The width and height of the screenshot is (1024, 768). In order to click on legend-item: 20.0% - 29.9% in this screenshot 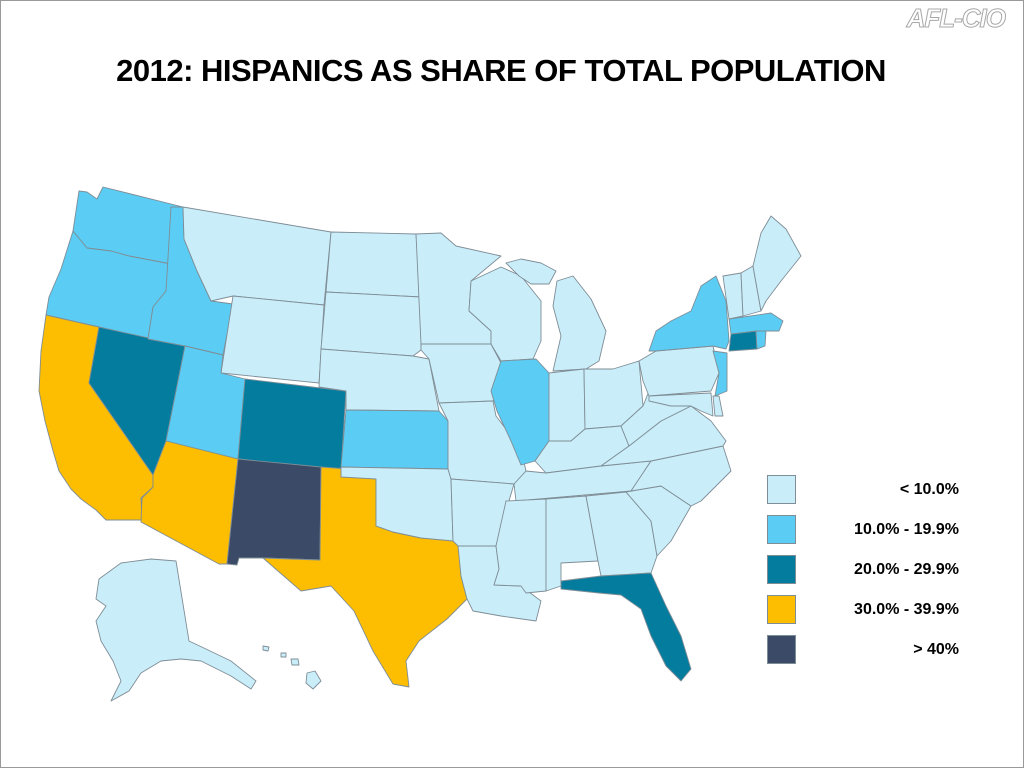, I will do `click(867, 569)`.